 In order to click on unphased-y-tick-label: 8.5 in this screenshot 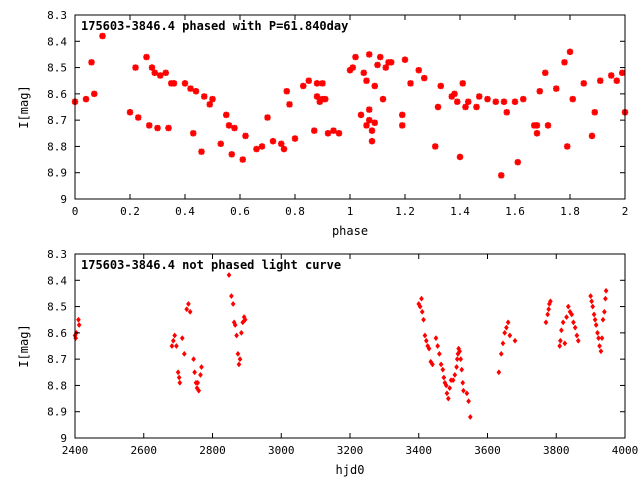, I will do `click(57, 307)`.